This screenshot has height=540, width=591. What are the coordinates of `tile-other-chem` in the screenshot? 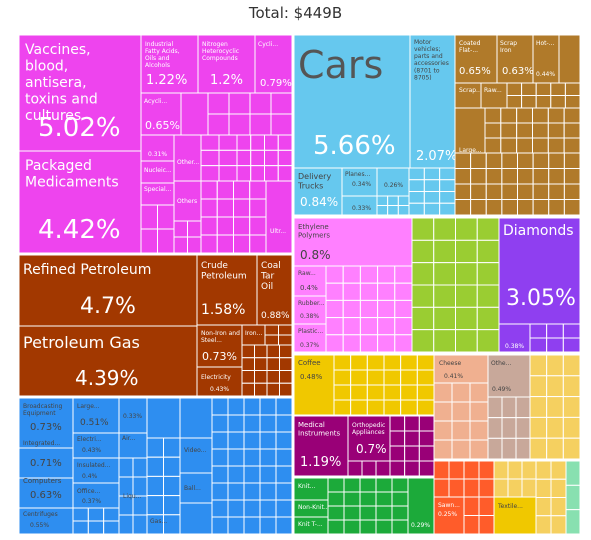 It's located at (187, 158).